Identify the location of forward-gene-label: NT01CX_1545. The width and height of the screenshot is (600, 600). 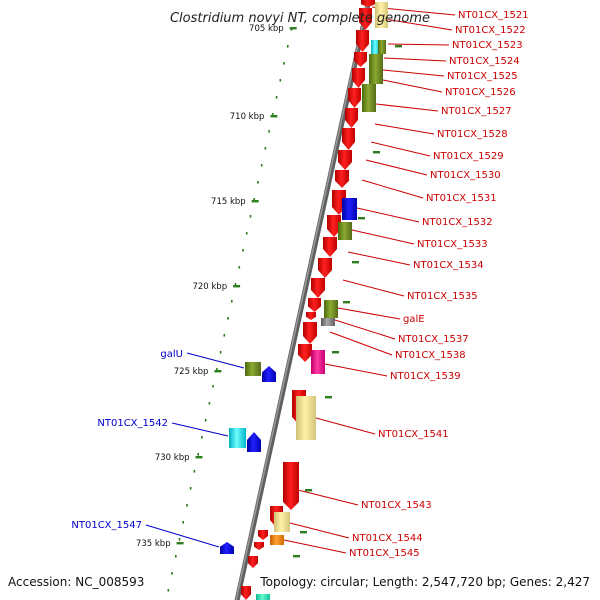
(384, 553).